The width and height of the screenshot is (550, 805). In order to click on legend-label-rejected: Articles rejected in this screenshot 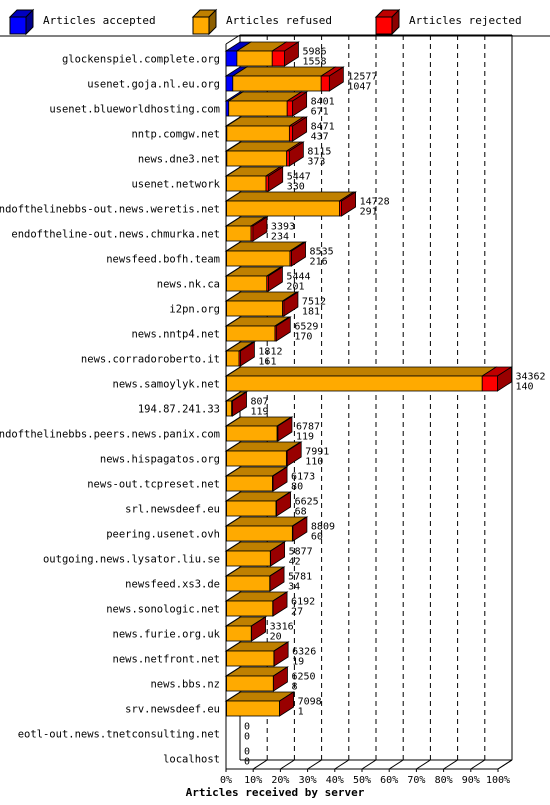, I will do `click(465, 20)`.